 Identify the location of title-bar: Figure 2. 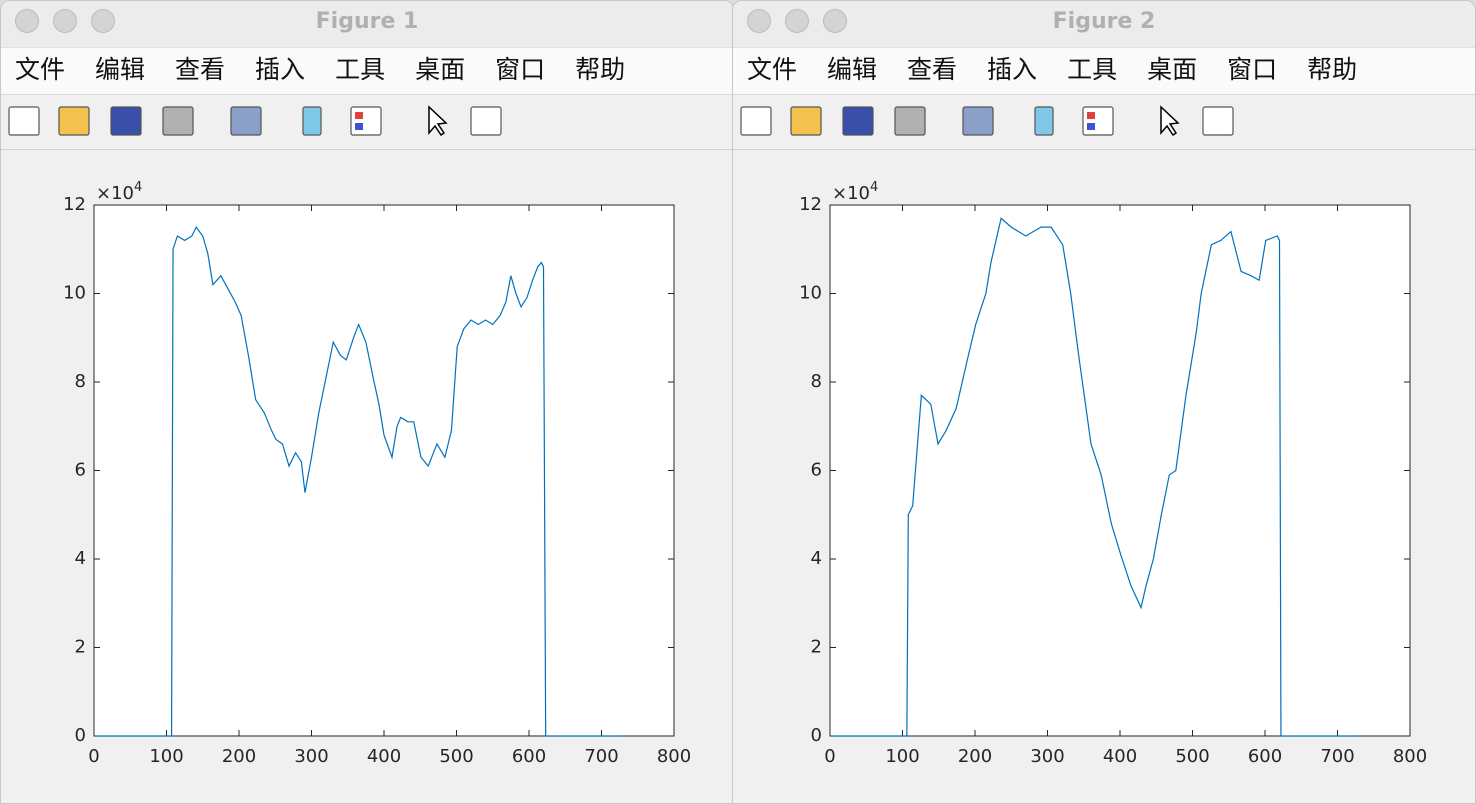
(1104, 24).